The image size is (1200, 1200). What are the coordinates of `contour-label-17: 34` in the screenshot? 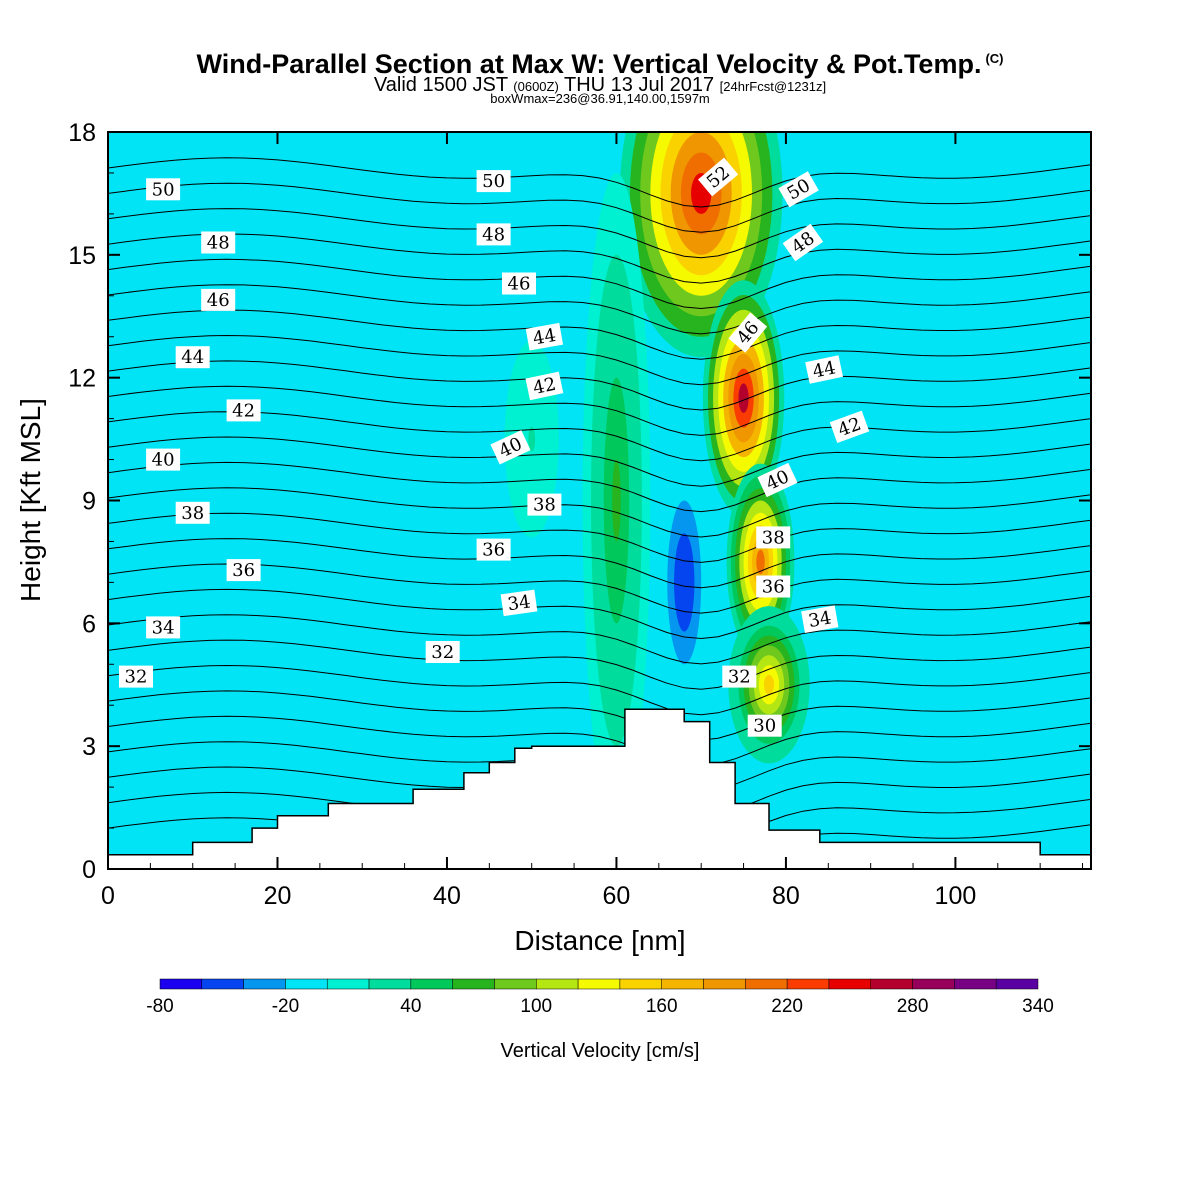 It's located at (519, 603).